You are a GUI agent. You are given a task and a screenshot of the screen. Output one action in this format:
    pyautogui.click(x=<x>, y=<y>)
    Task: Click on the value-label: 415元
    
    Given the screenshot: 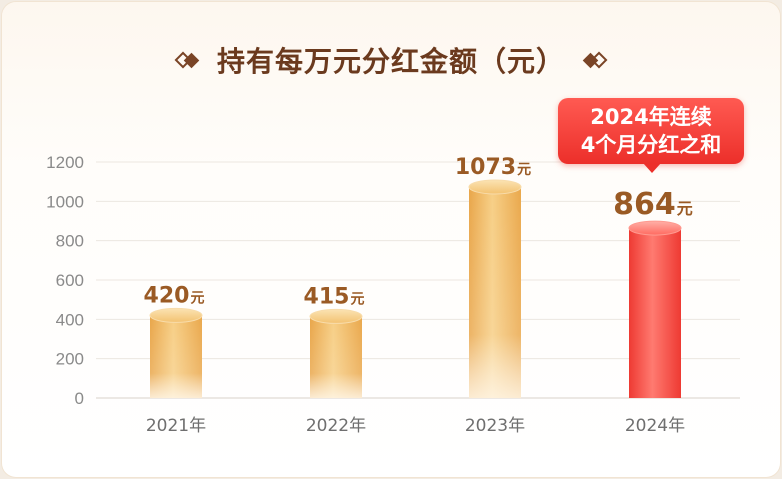 What is the action you would take?
    pyautogui.click(x=334, y=296)
    